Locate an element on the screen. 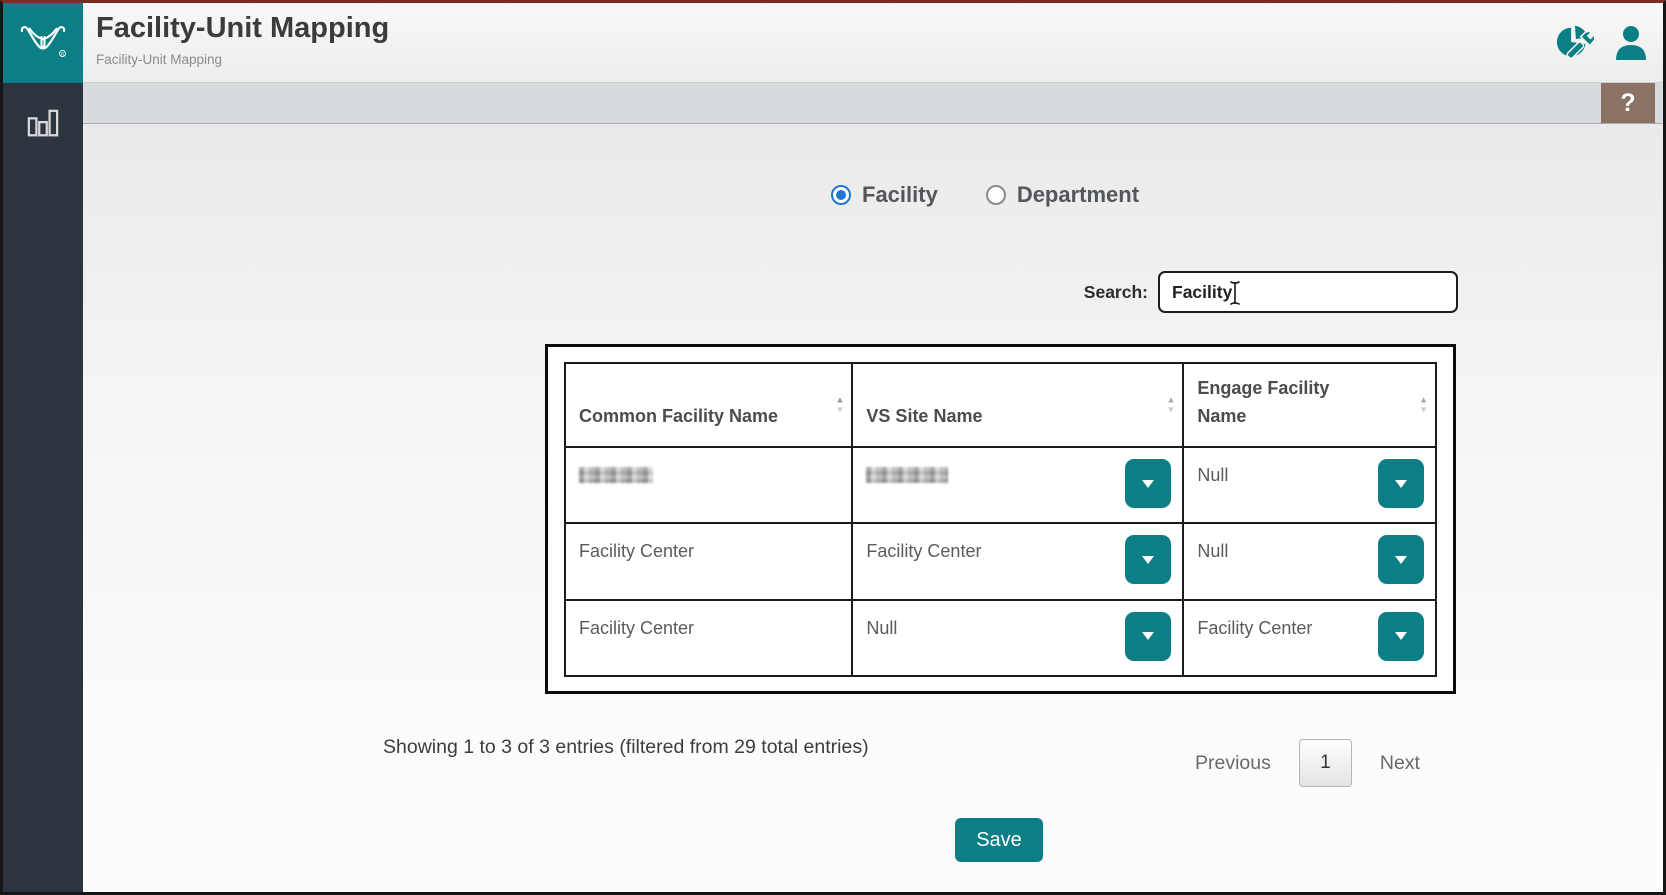  logo-w-icon: R is located at coordinates (43, 41).